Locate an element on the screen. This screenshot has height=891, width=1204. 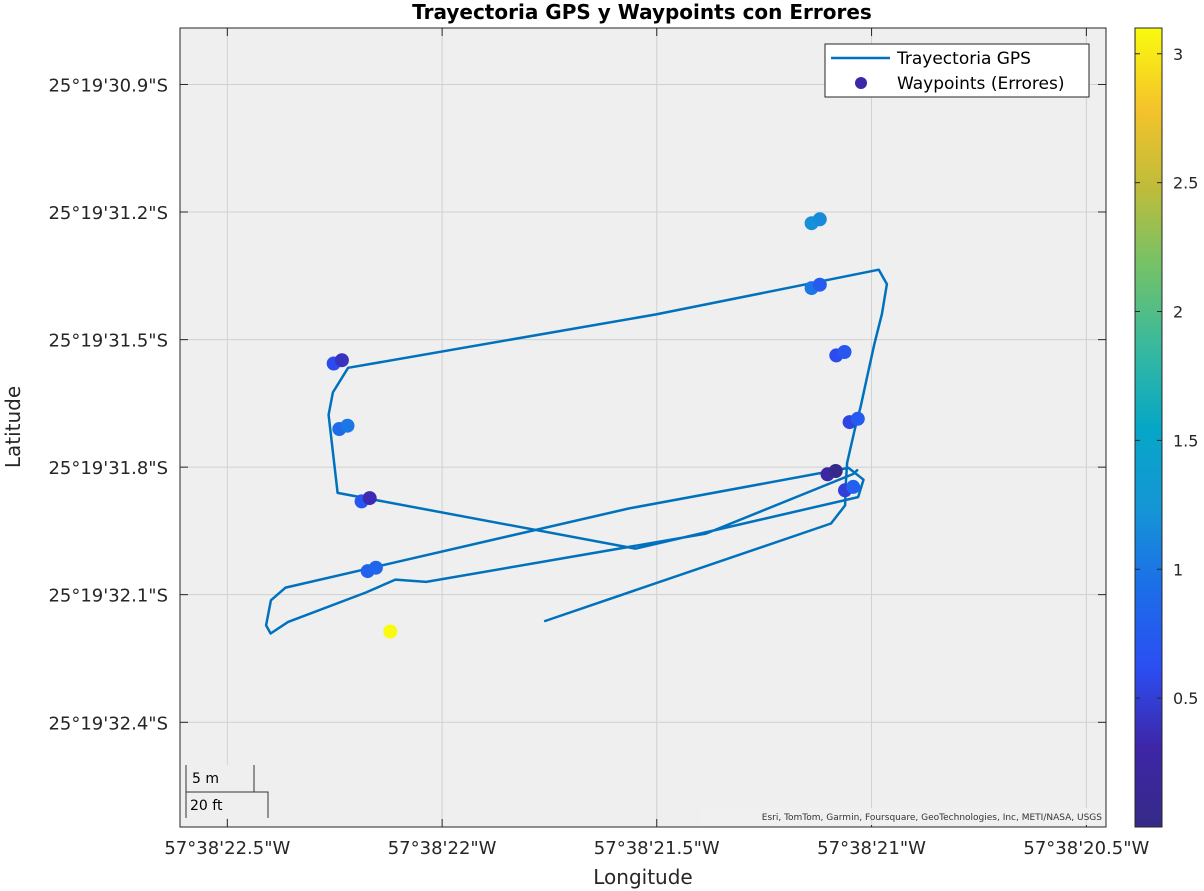
chart-title: Trayectoria GPS y Waypoints con Errores is located at coordinates (642, 12).